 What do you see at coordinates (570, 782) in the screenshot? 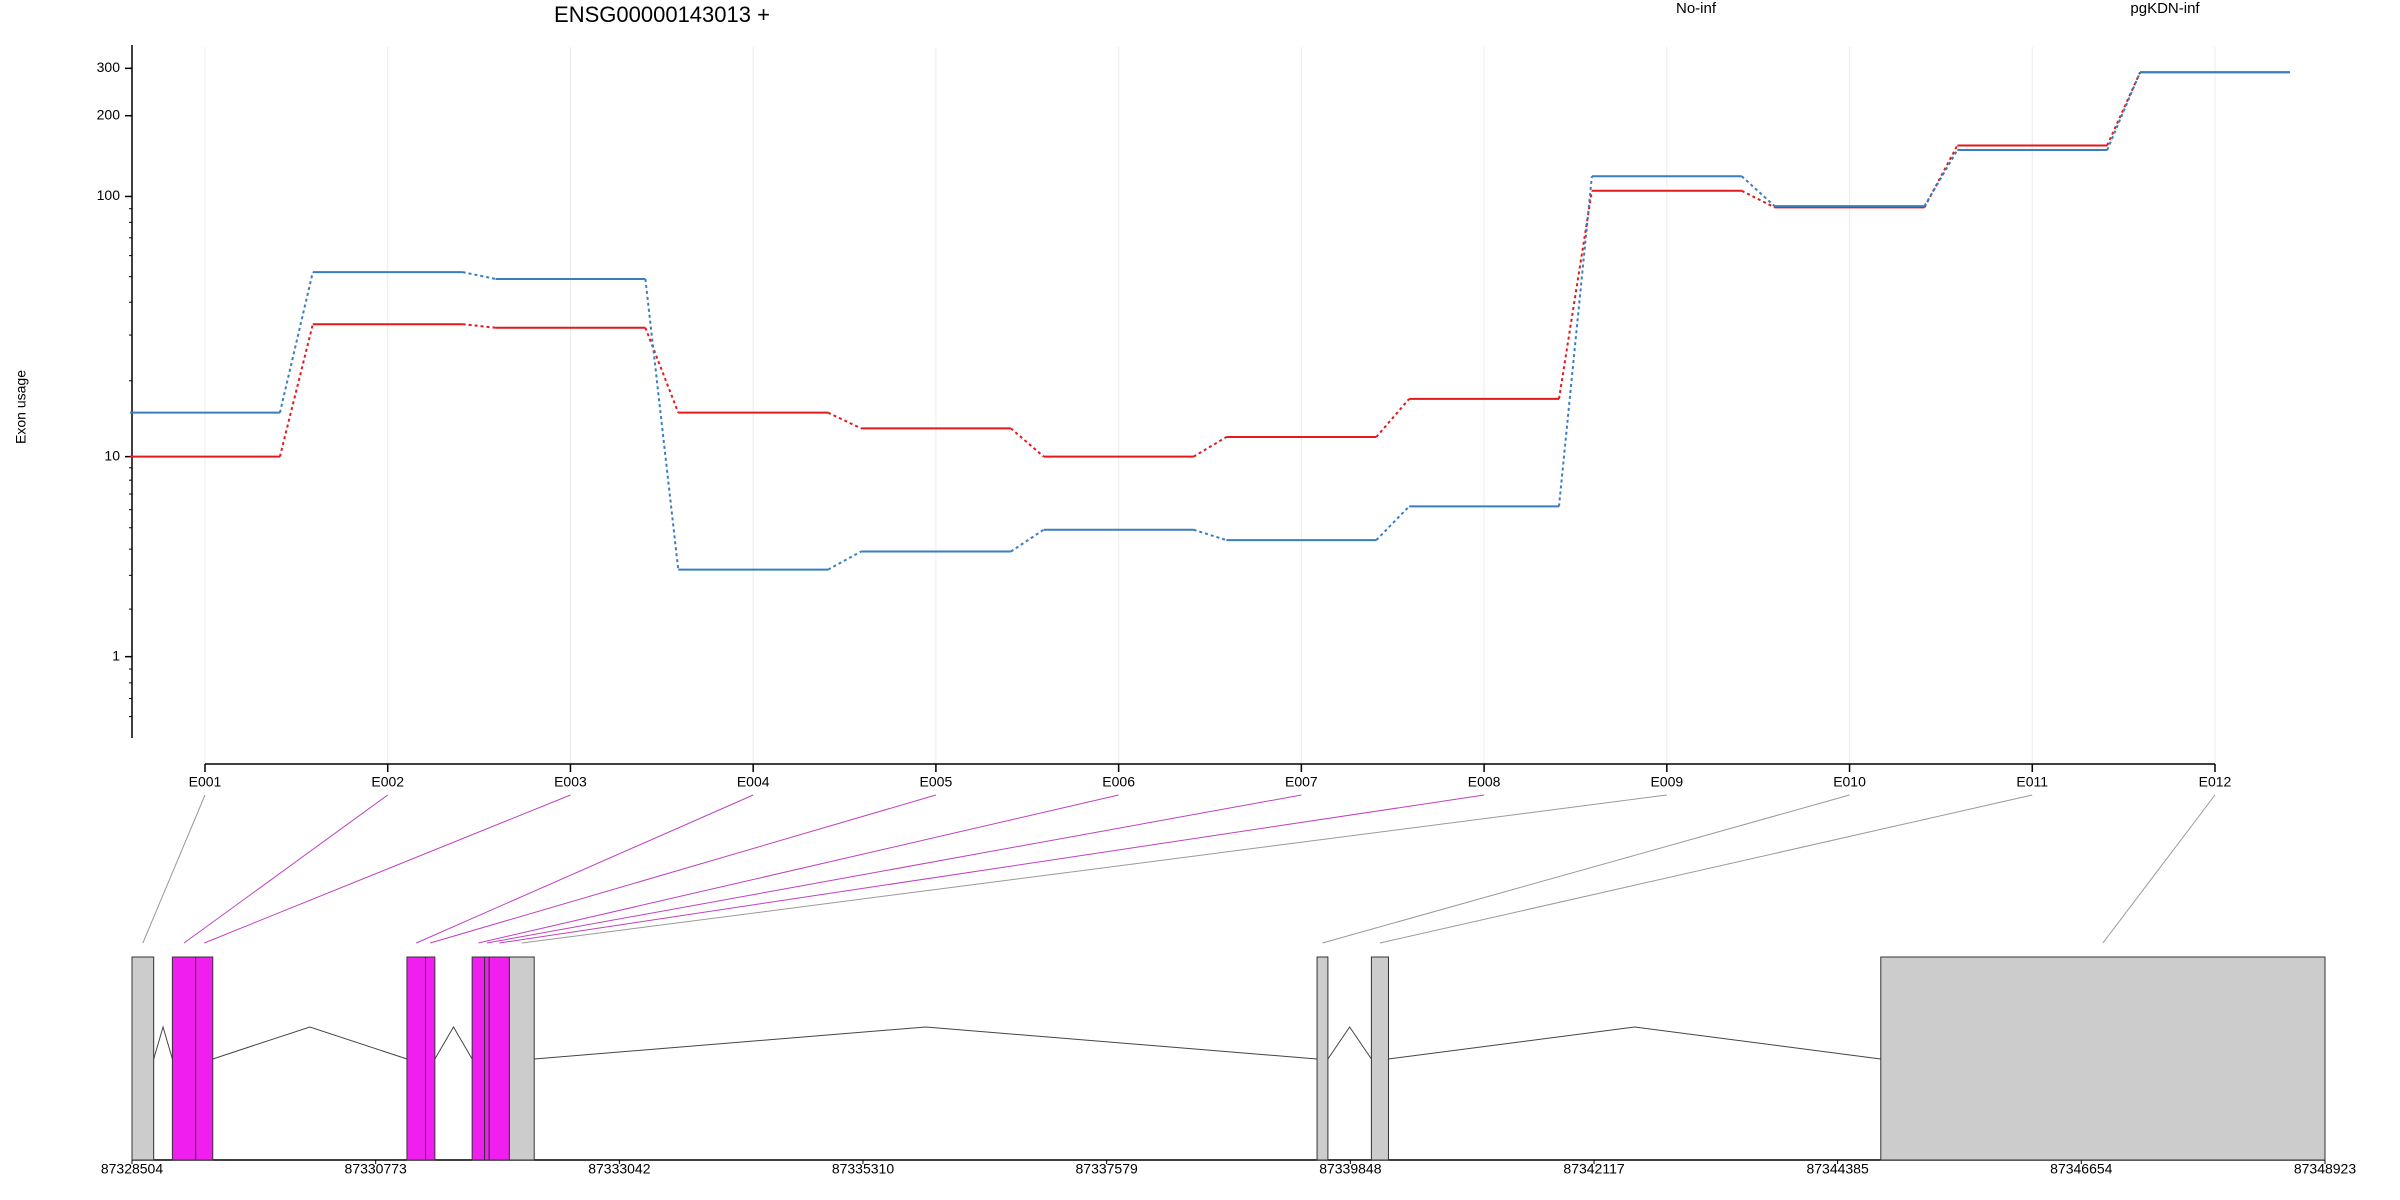
I see `x-tick-label: E003` at bounding box center [570, 782].